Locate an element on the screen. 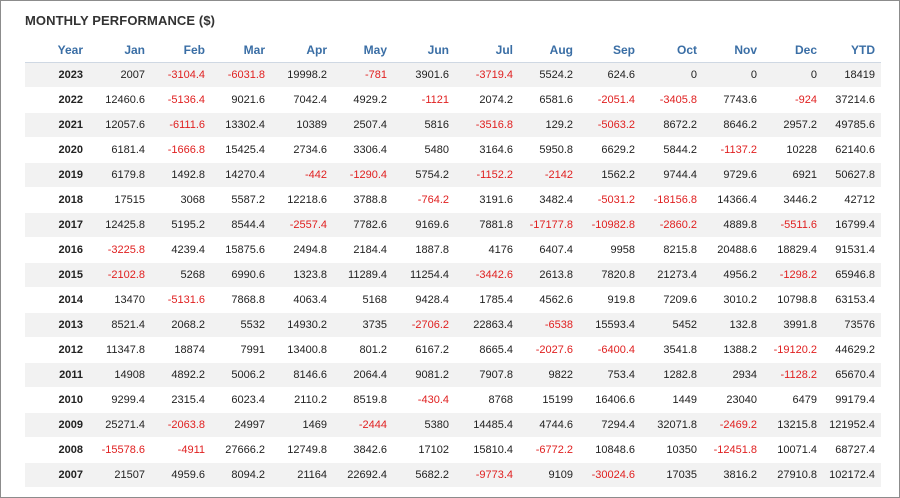 The height and width of the screenshot is (498, 900). ytd-cell: 44629.2 is located at coordinates (852, 350).